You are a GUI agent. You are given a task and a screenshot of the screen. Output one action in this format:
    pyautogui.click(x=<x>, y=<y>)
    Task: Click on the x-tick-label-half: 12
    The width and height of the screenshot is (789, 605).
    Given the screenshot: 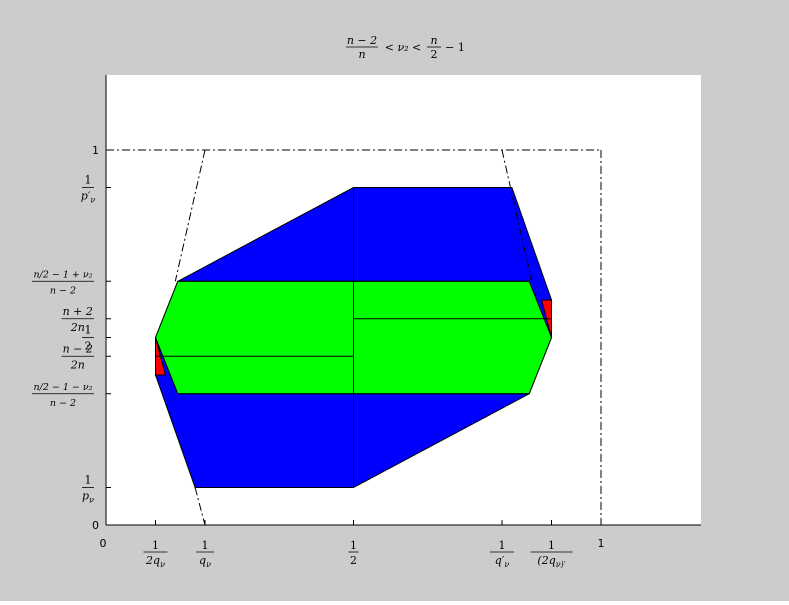 What is the action you would take?
    pyautogui.click(x=353, y=553)
    